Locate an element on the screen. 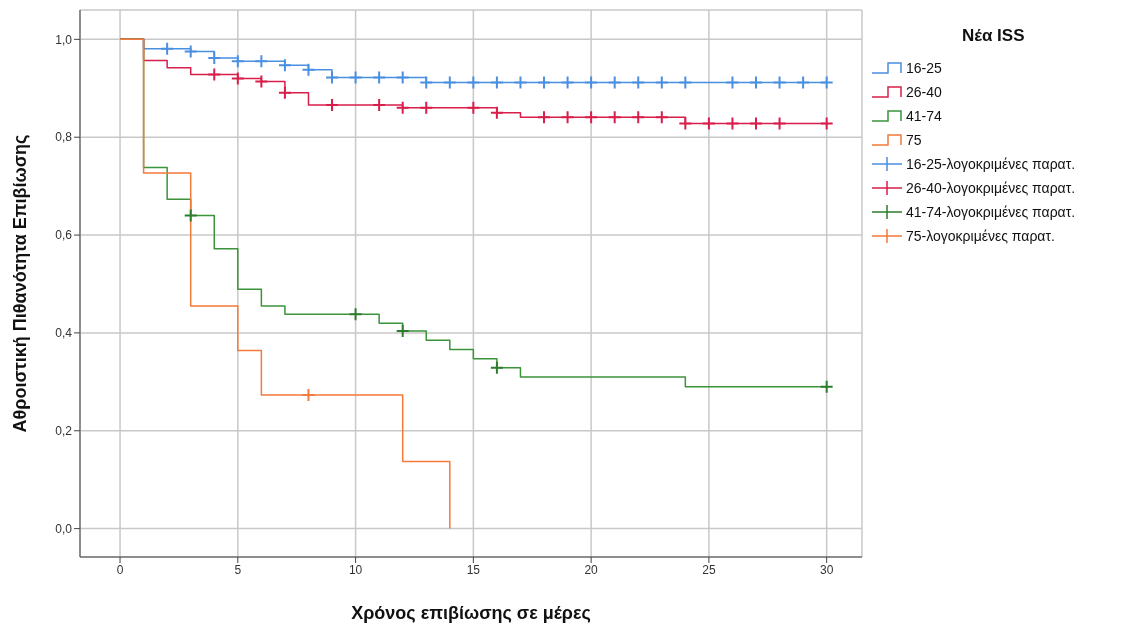 This screenshot has width=1121, height=639. x-tick-label: 5 is located at coordinates (238, 569).